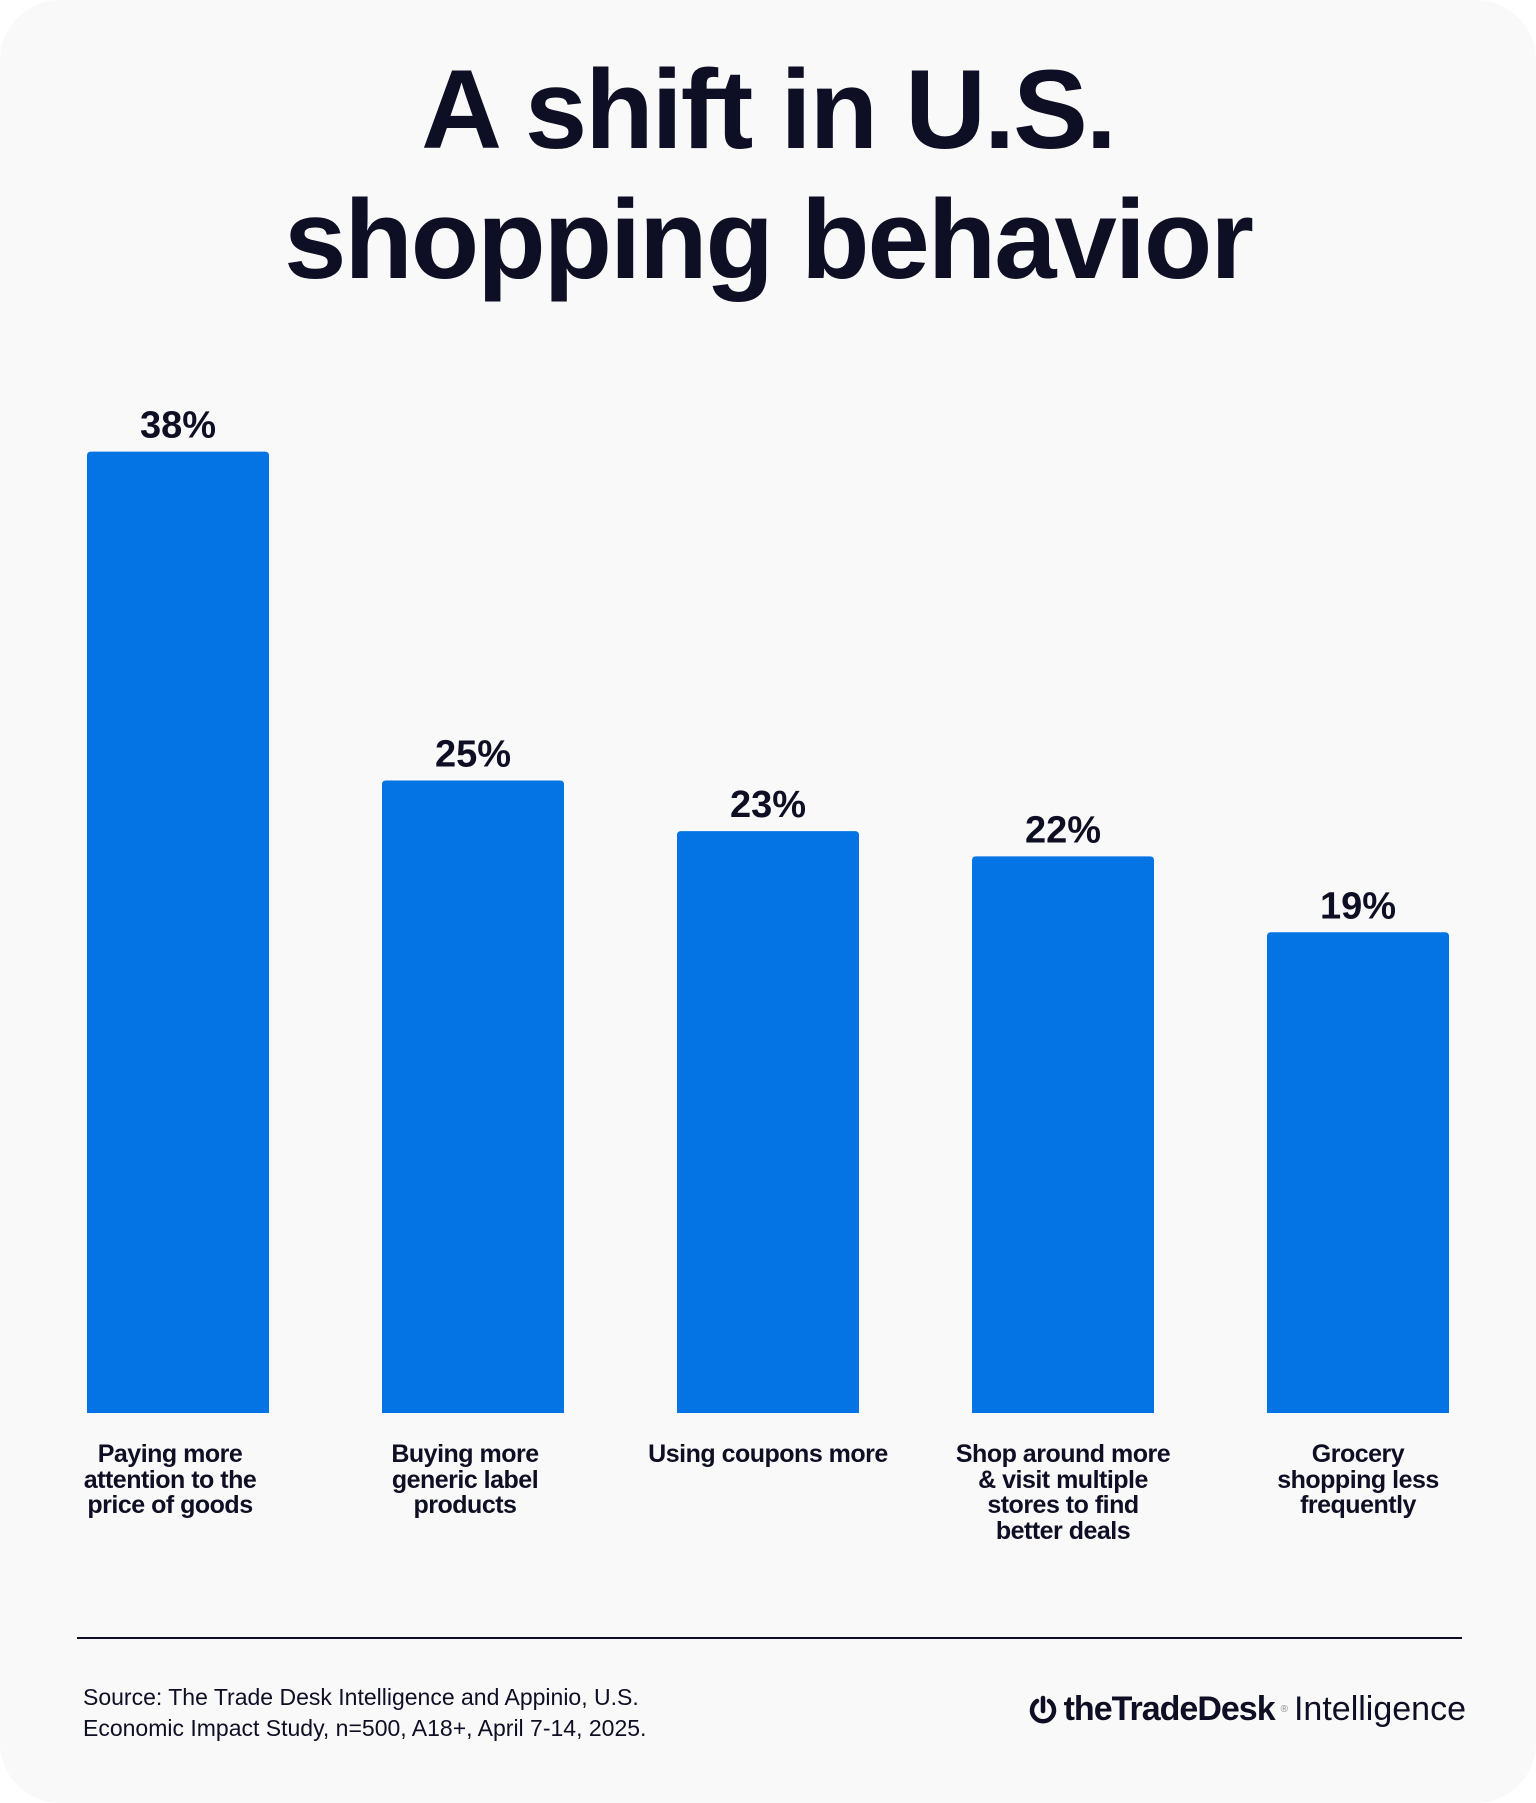 This screenshot has height=1803, width=1536. Describe the element at coordinates (768, 175) in the screenshot. I see `chart-title: A shift in U.S. shopping behavior` at that location.